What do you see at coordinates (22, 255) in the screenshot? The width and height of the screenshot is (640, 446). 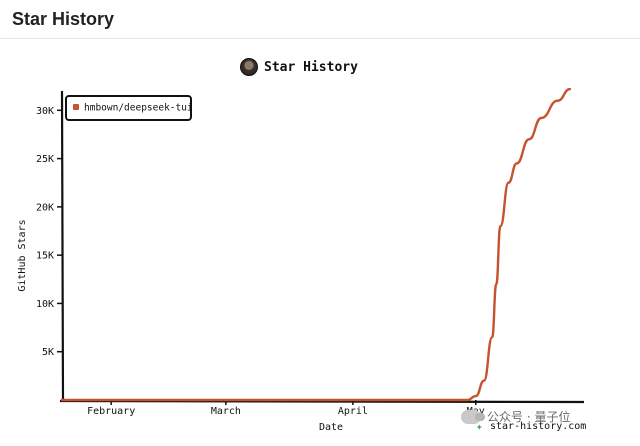 I see `y-axis-label: GitHub Stars` at bounding box center [22, 255].